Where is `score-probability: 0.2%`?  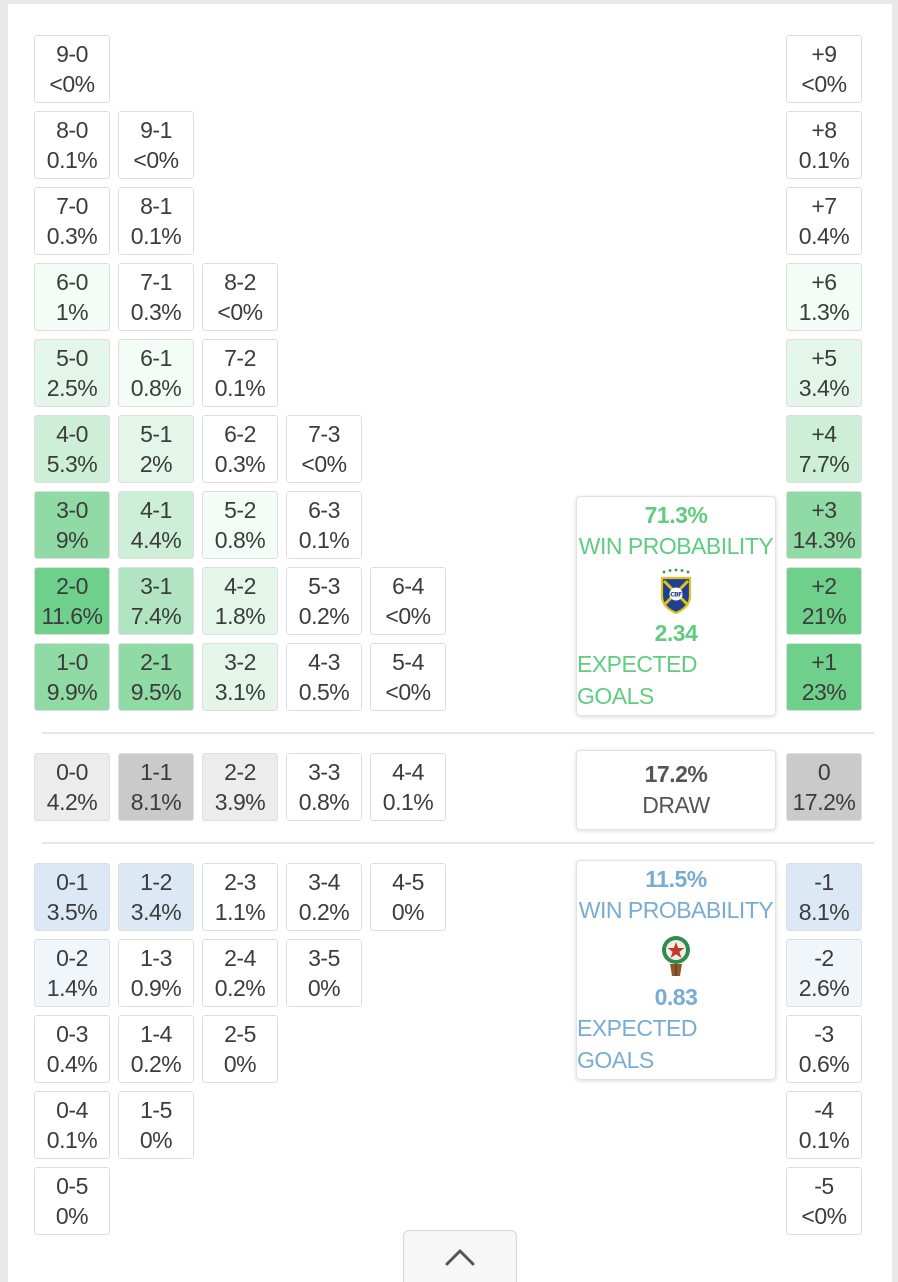 score-probability: 0.2% is located at coordinates (324, 912).